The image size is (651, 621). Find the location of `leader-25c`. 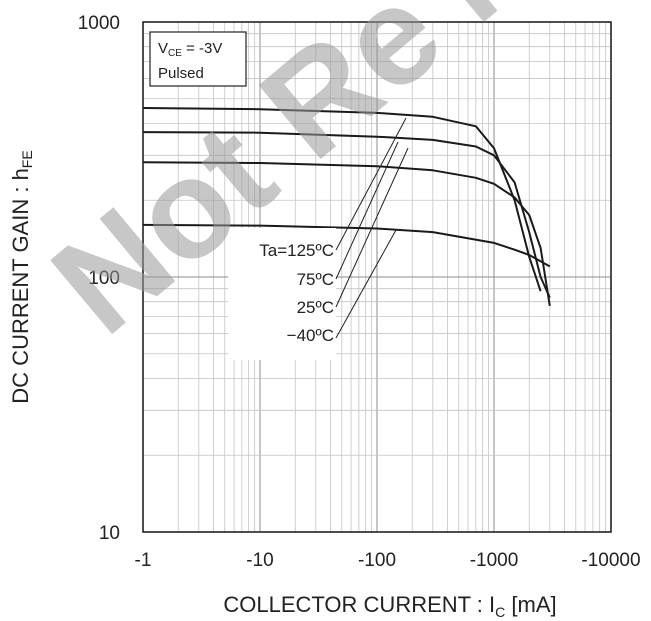

leader-25c is located at coordinates (372, 227).